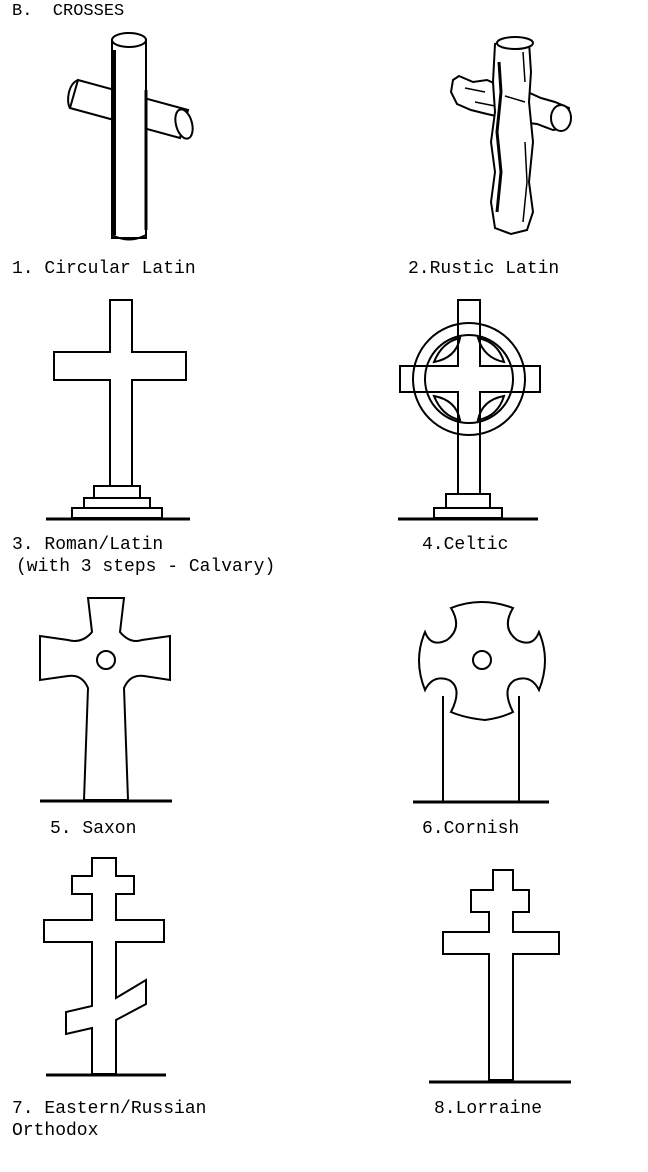  I want to click on celtic-cross-icon, so click(469, 410).